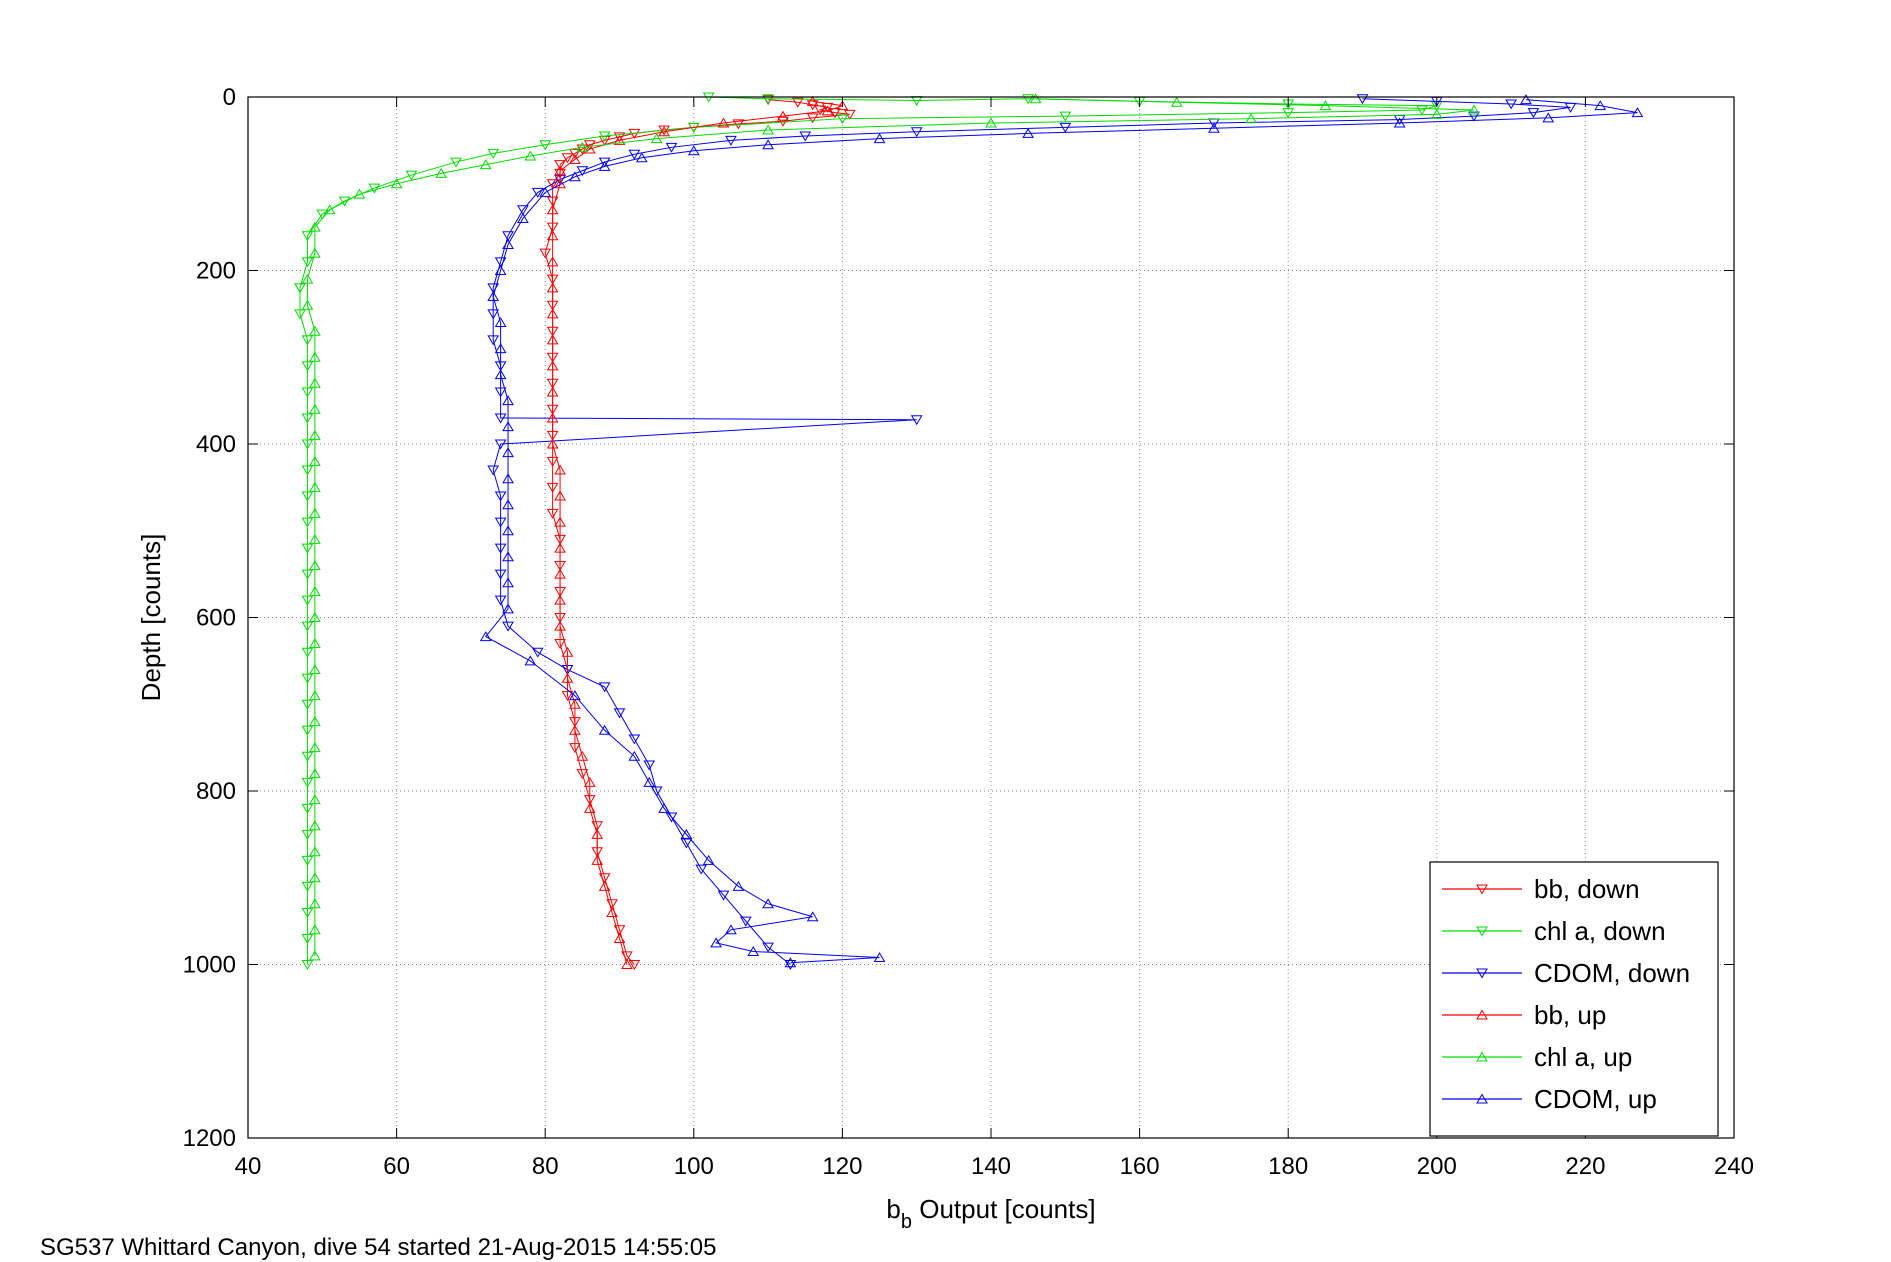 This screenshot has width=1891, height=1262. Describe the element at coordinates (893, 1209) in the screenshot. I see `x-axis-label-main: b` at that location.